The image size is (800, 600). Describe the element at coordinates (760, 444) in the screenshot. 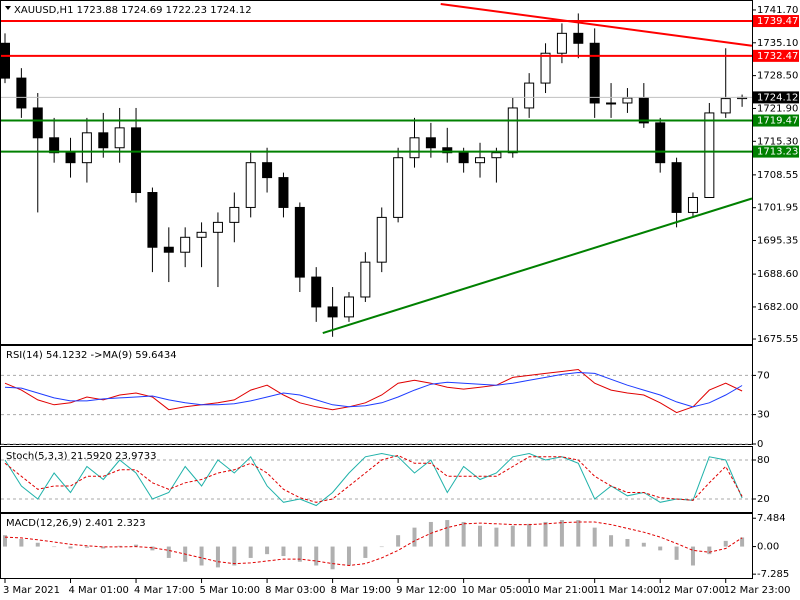

I see `y-tick-label: 0` at that location.